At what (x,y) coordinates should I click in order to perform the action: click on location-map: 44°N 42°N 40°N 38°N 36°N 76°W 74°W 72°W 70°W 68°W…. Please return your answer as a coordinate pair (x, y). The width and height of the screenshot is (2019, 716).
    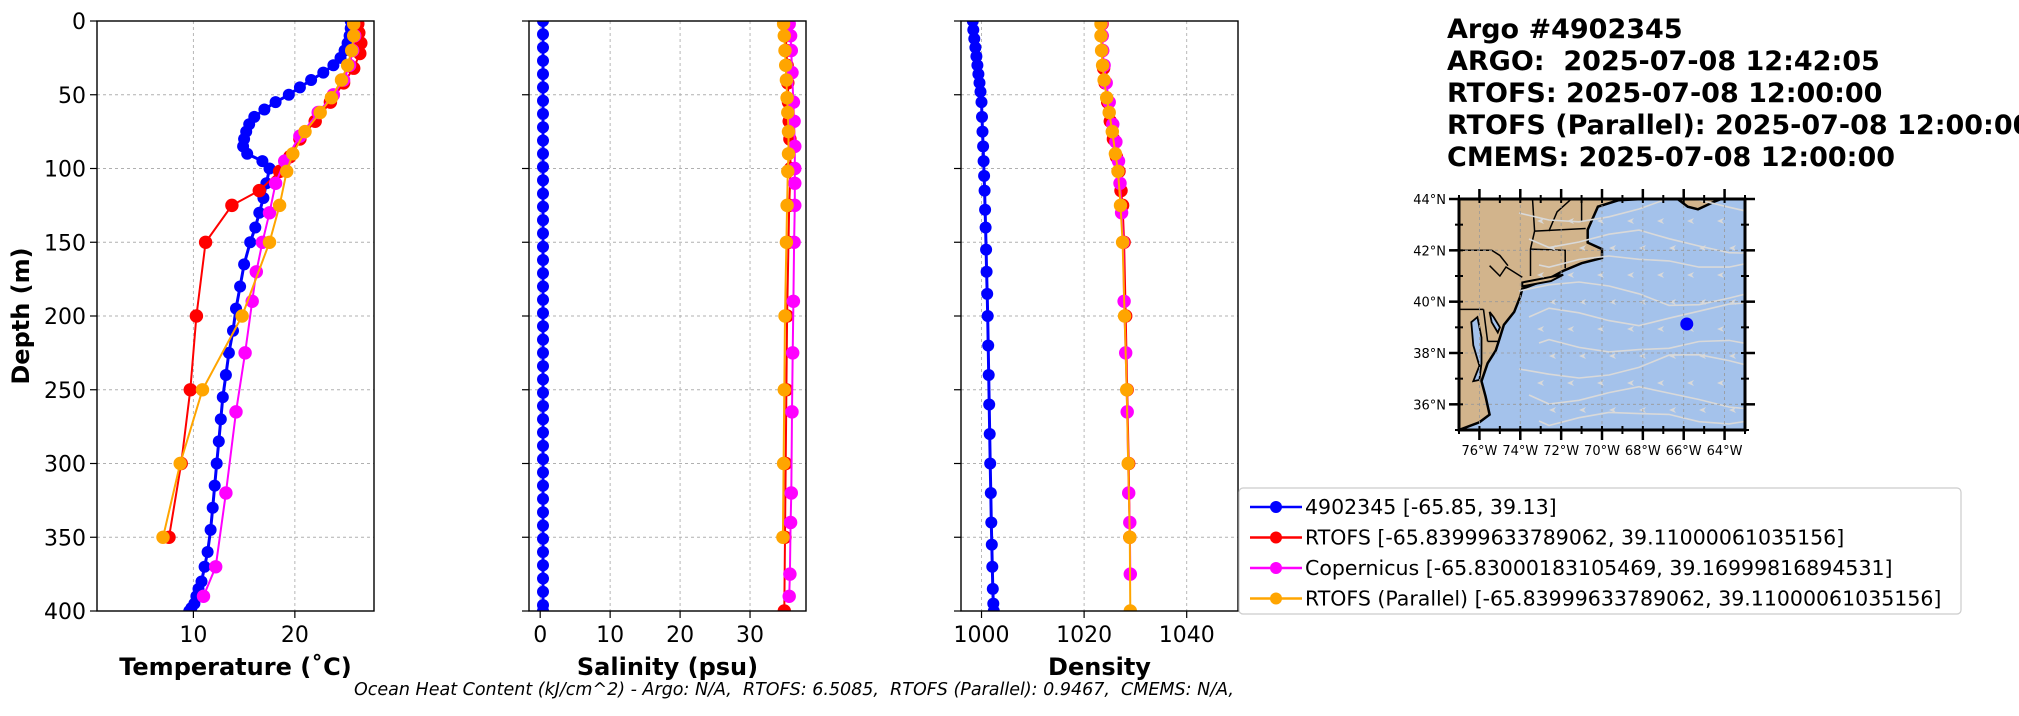
    Looking at the image, I should click on (1584, 324).